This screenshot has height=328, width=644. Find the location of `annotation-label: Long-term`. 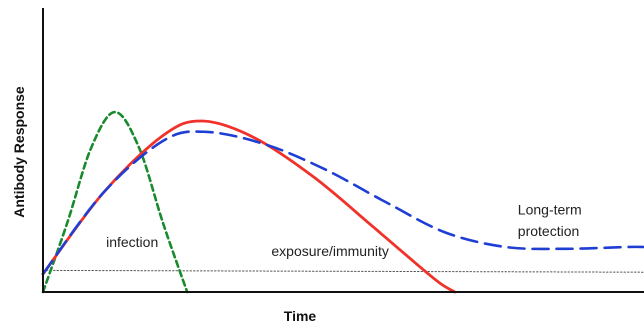

annotation-label: Long-term is located at coordinates (550, 210).